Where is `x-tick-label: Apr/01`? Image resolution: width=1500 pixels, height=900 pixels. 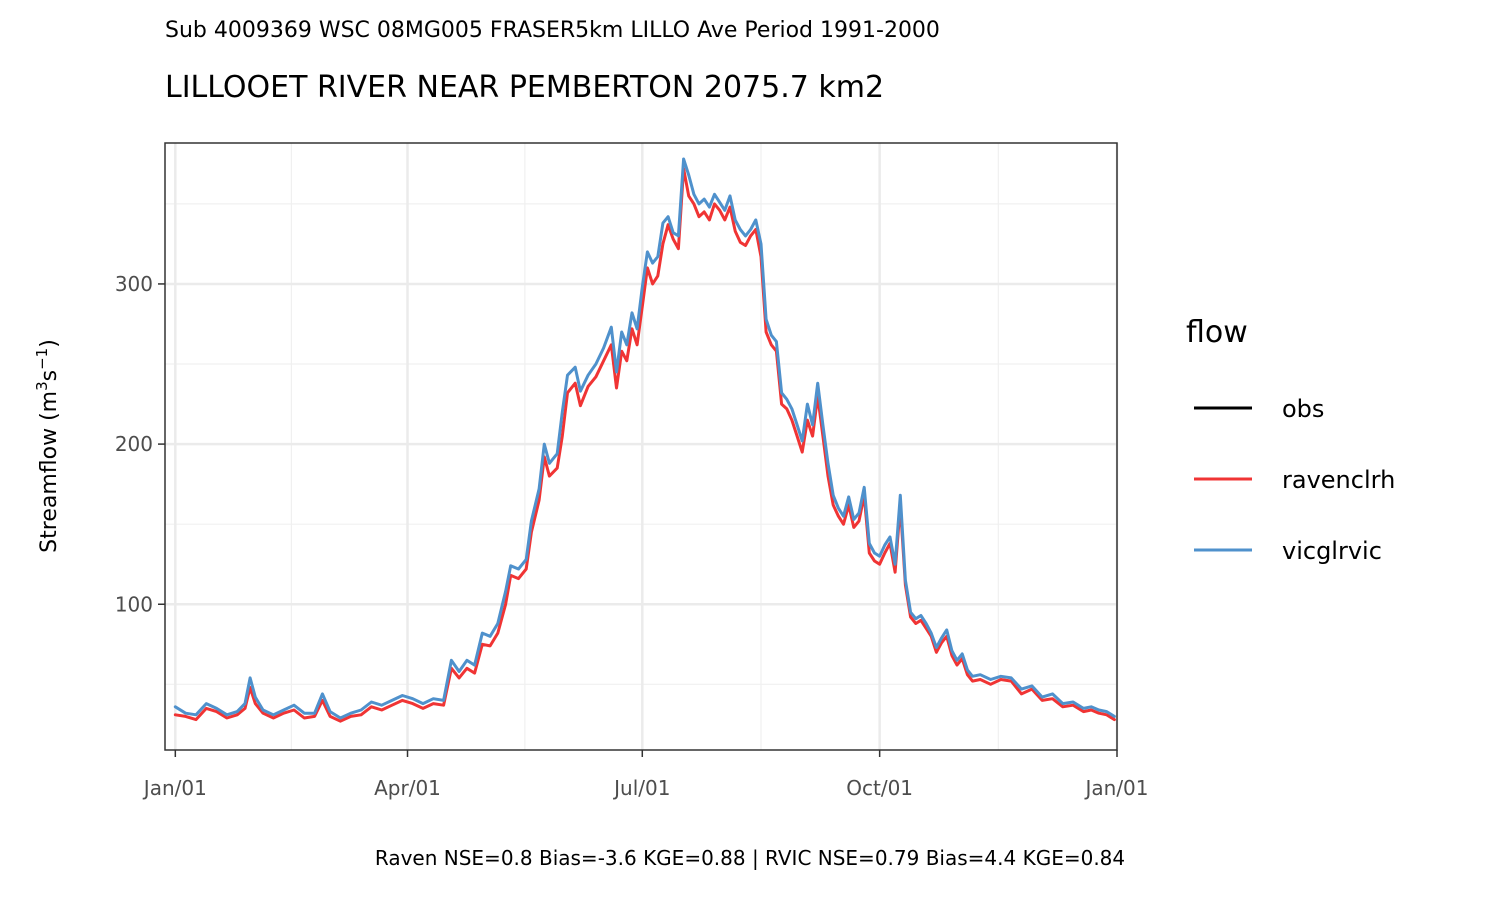
x-tick-label: Apr/01 is located at coordinates (407, 788).